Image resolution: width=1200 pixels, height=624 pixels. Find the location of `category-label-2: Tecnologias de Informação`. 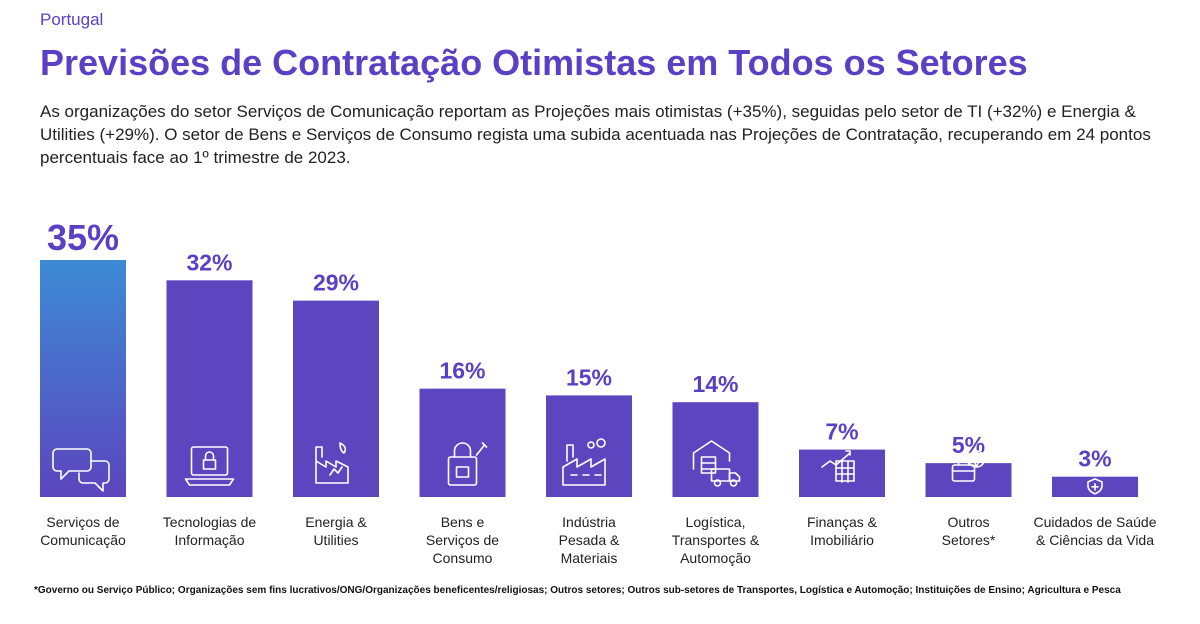

category-label-2: Tecnologias de Informação is located at coordinates (210, 531).